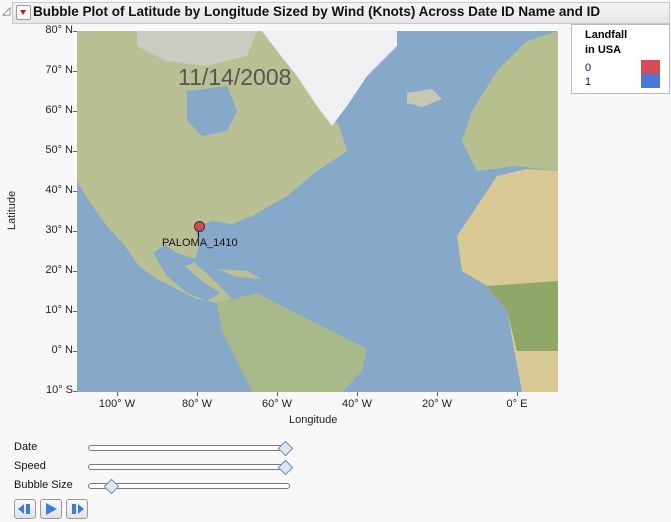 Image resolution: width=671 pixels, height=522 pixels. Describe the element at coordinates (59, 270) in the screenshot. I see `y-tick-label: 20° N` at that location.